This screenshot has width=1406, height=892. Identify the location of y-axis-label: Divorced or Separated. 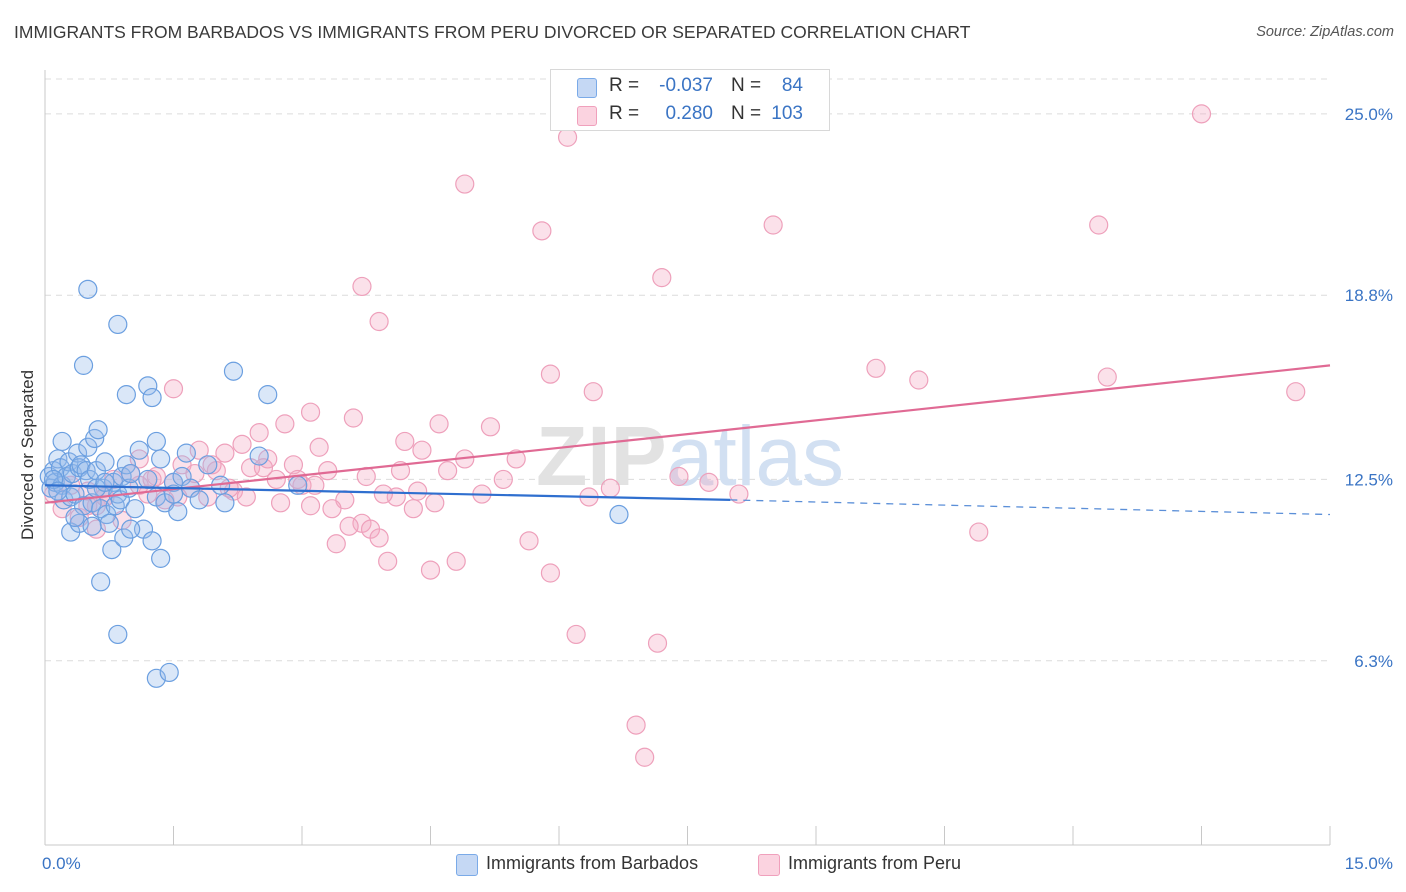
(27, 455).